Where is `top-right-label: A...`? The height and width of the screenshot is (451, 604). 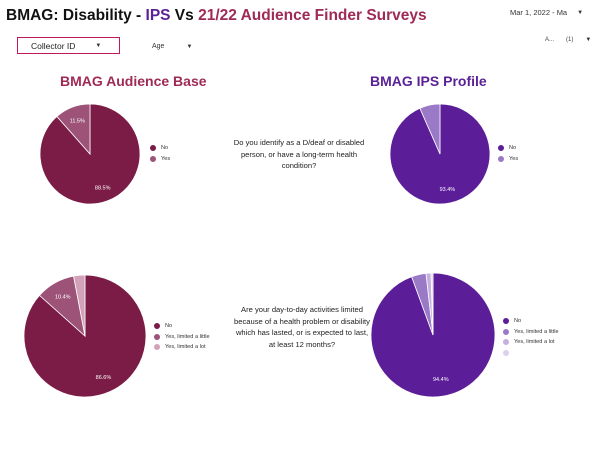 top-right-label: A... is located at coordinates (550, 40).